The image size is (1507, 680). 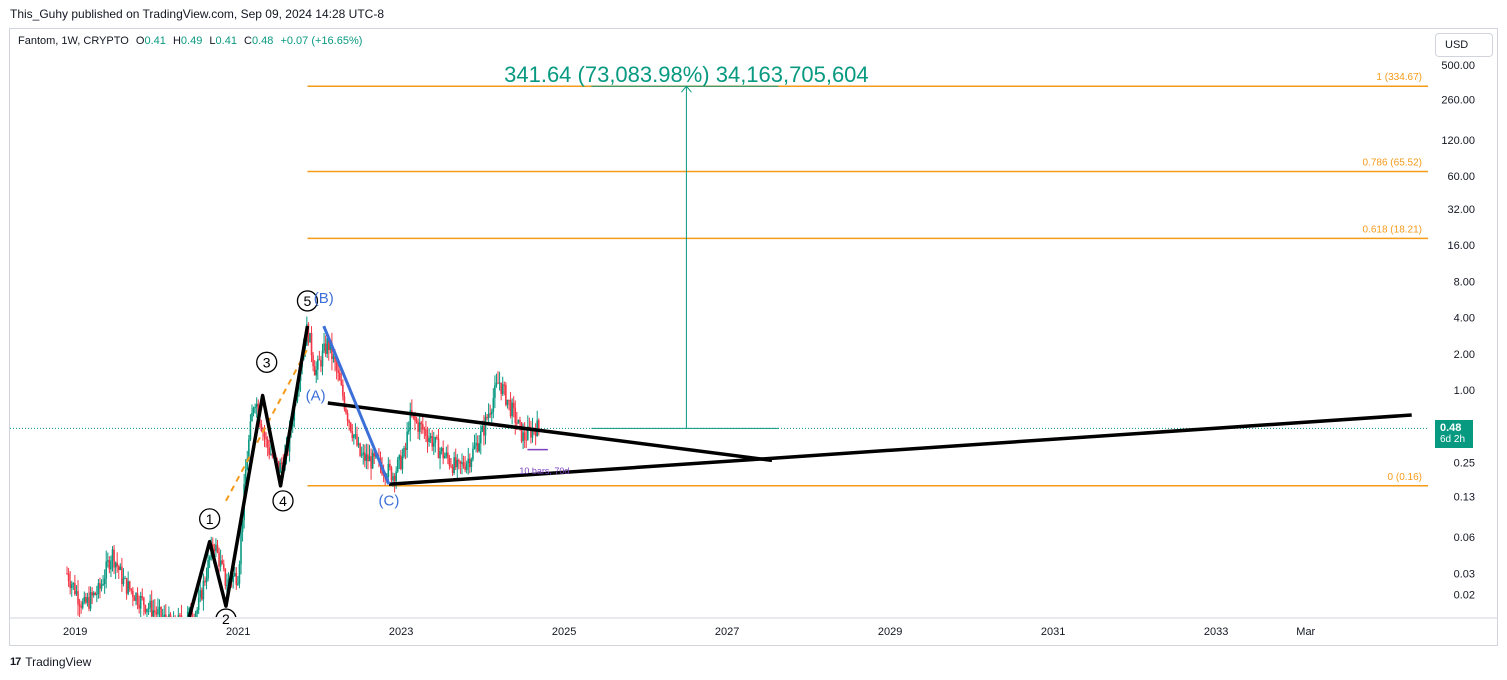 I want to click on currency-button: USD, so click(x=1464, y=45).